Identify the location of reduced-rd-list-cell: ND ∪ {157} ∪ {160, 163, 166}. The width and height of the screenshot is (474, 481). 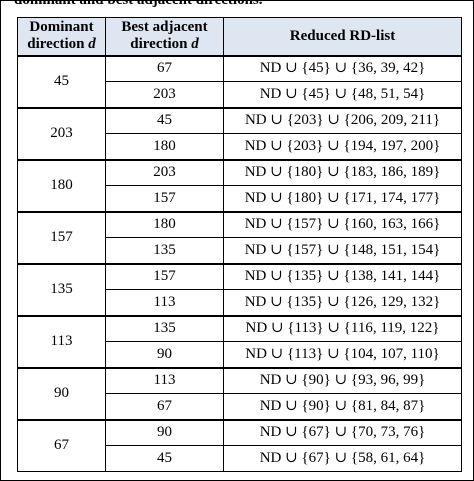
(342, 224).